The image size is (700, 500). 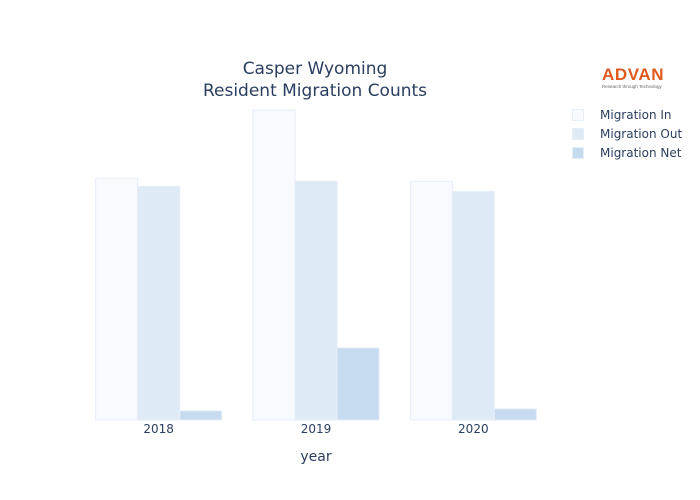 I want to click on bar-migration-net-2019, so click(x=358, y=384).